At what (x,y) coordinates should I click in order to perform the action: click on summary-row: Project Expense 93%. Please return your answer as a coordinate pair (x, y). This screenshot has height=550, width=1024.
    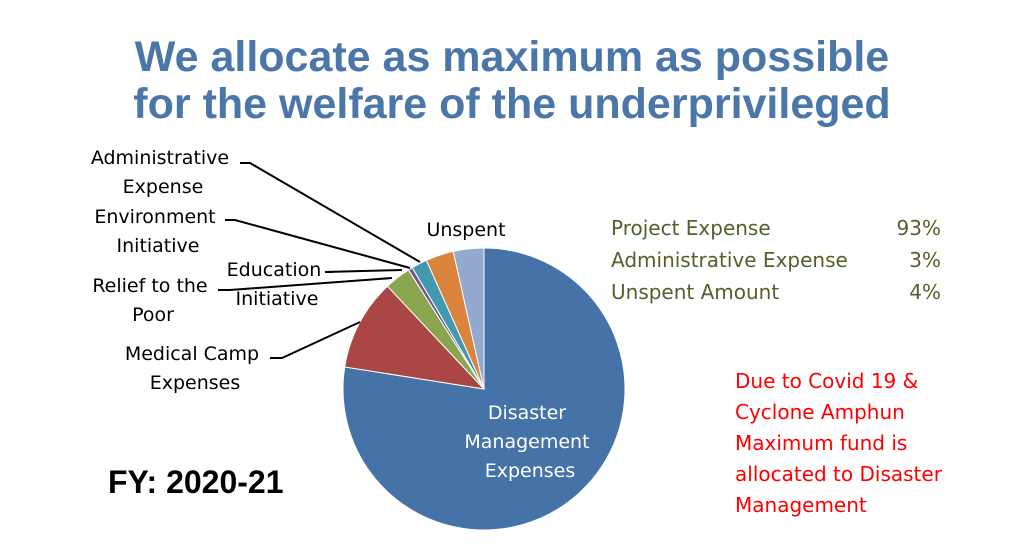
    Looking at the image, I should click on (776, 228).